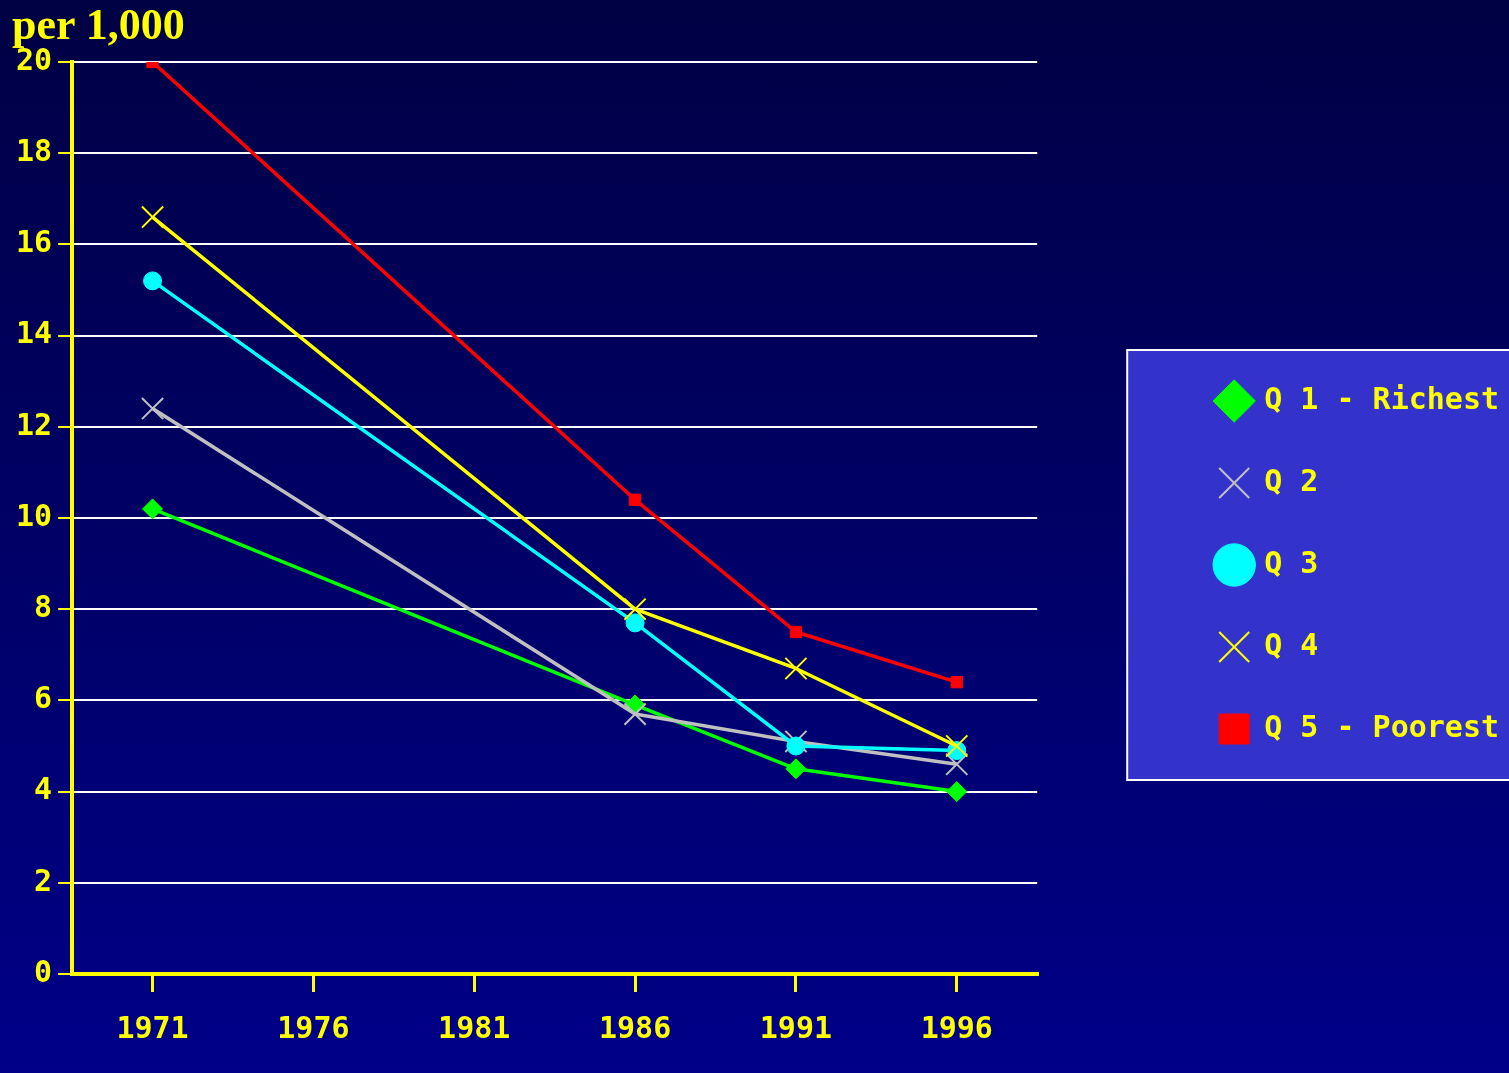  I want to click on legend-label: Q 4, so click(1291, 644).